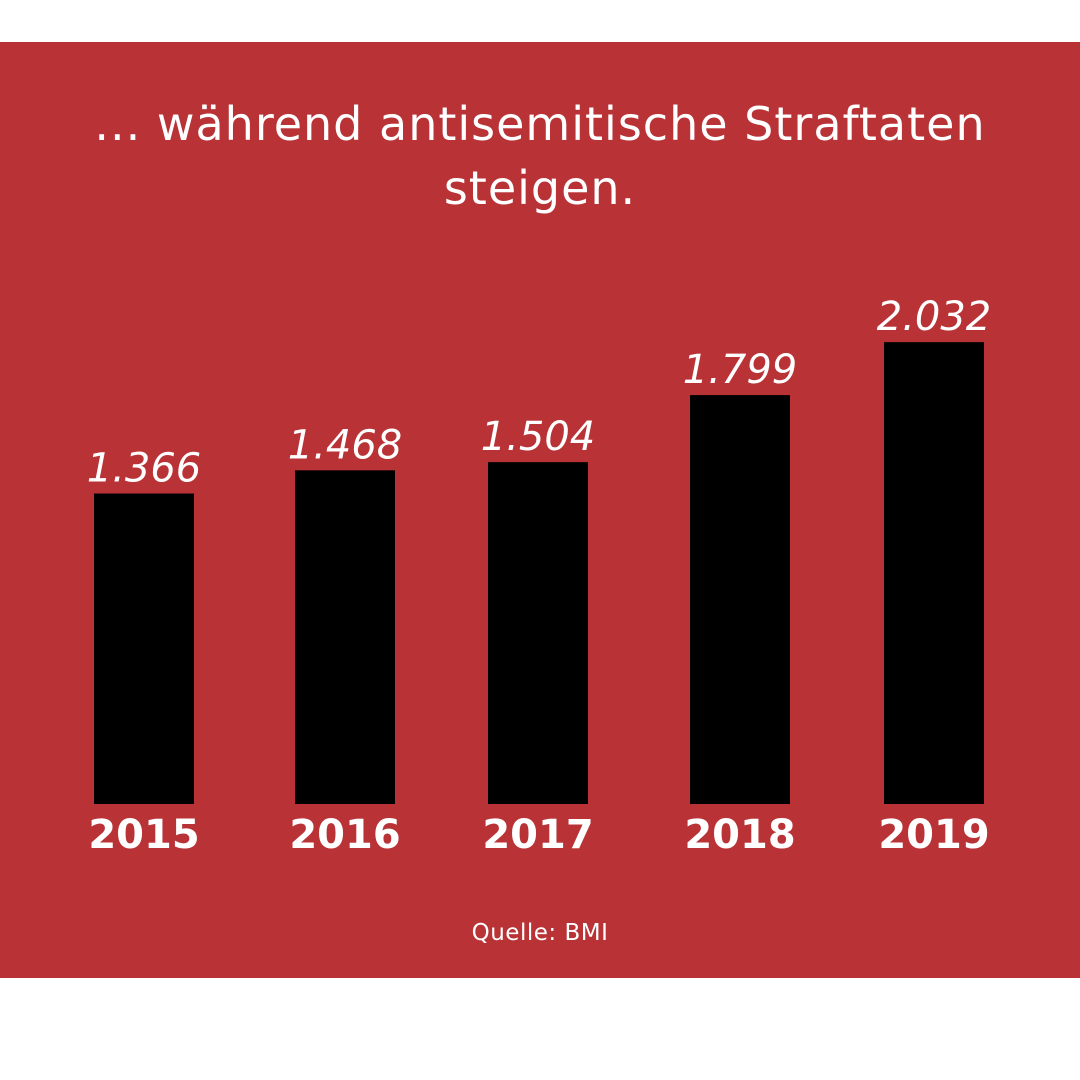 The height and width of the screenshot is (1080, 1080). Describe the element at coordinates (739, 835) in the screenshot. I see `category-label-2018: 2018` at that location.